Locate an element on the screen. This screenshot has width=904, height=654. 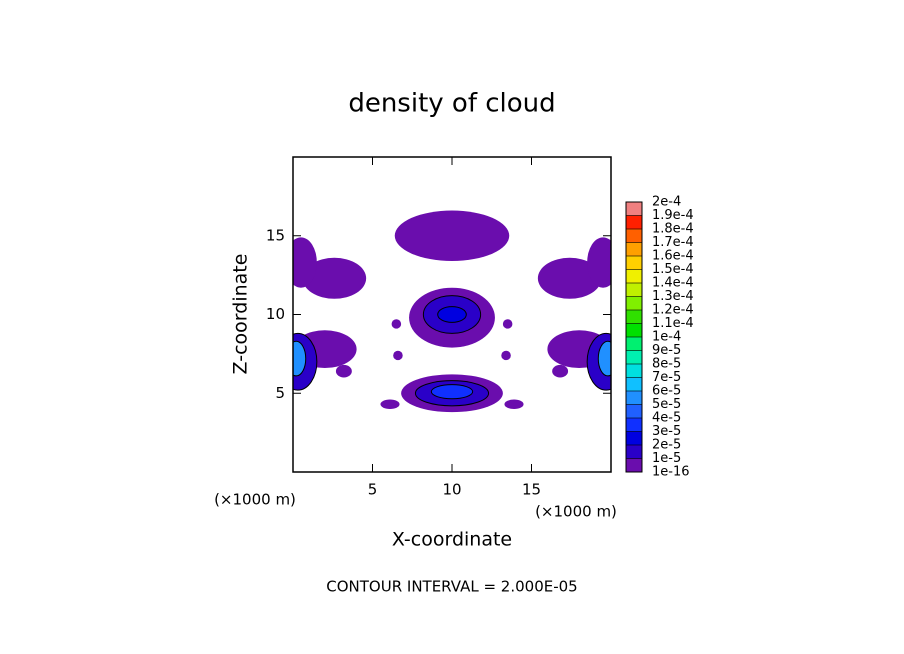
colorbar-label: 1e-16 is located at coordinates (671, 472).